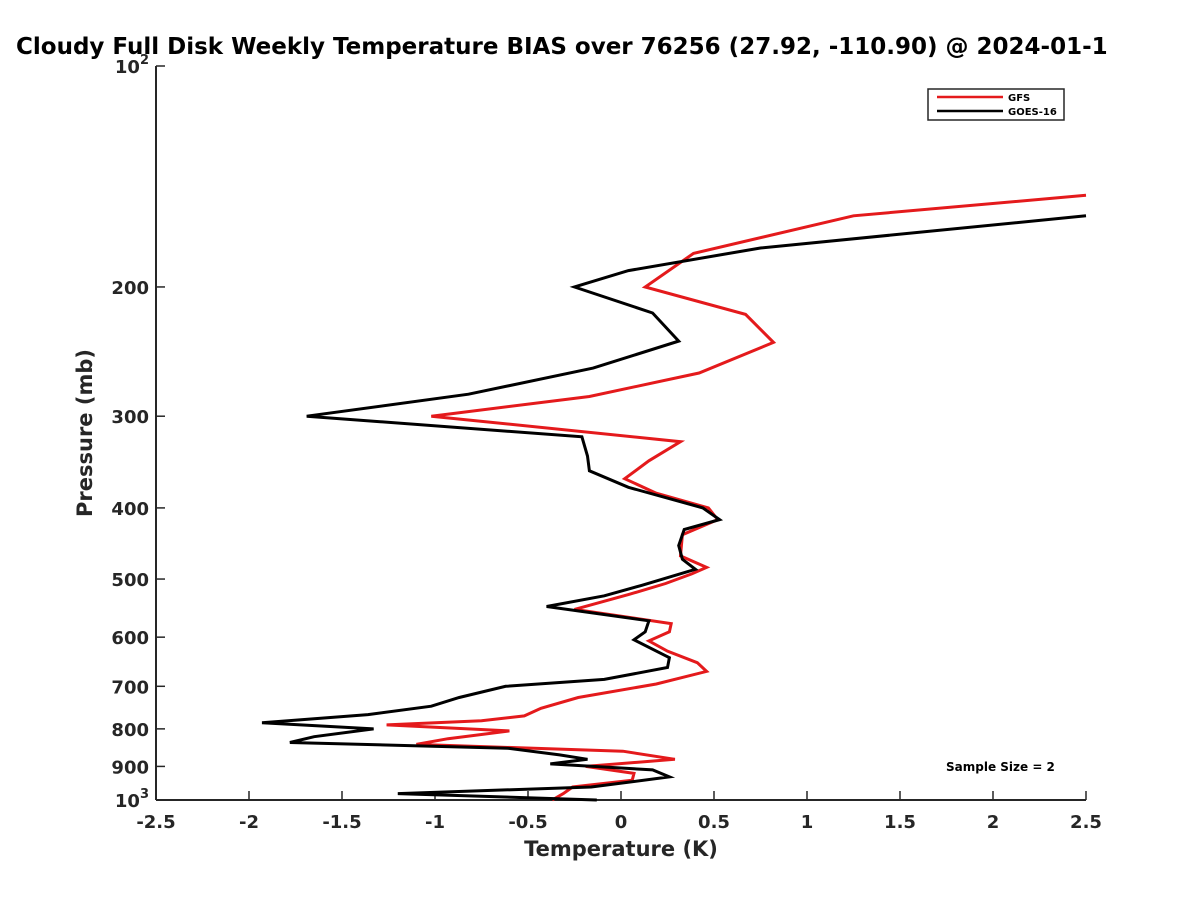 Image resolution: width=1200 pixels, height=900 pixels. I want to click on y-axis-label: Pressure (mb), so click(85, 433).